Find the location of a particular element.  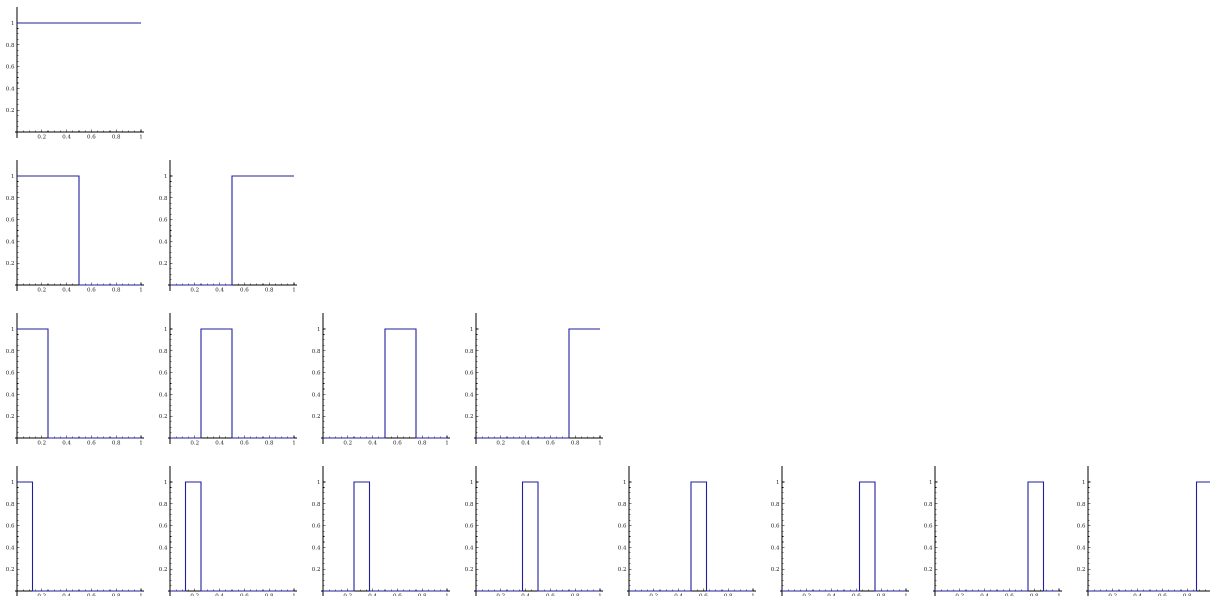

chart-panel-4-6: 0.2 0.4 0.6 0.8 1 0.2 0.4 0.6 0.8 1 is located at coordinates (840, 531).